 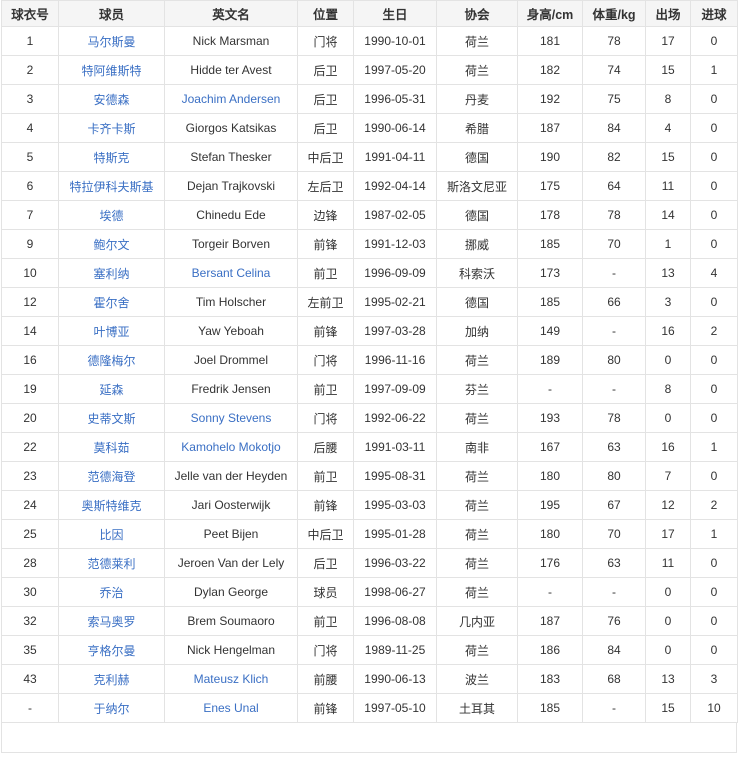 I want to click on player-link: 范德海登, so click(x=111, y=476).